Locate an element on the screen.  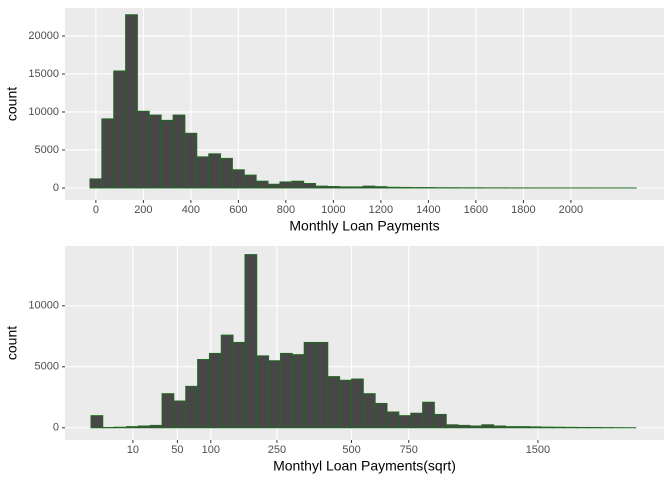
x-tick-label: 1800 is located at coordinates (523, 210).